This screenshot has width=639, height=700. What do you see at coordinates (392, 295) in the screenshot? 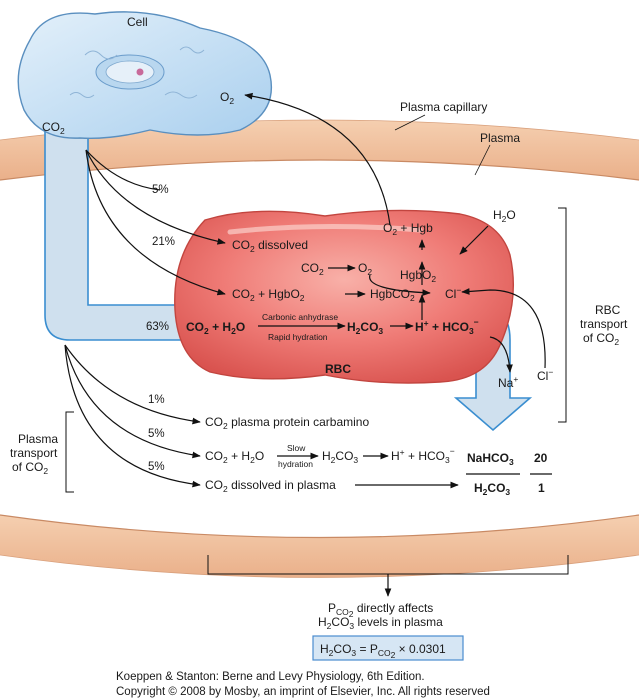
I see `hgbco2: HgbCO2` at bounding box center [392, 295].